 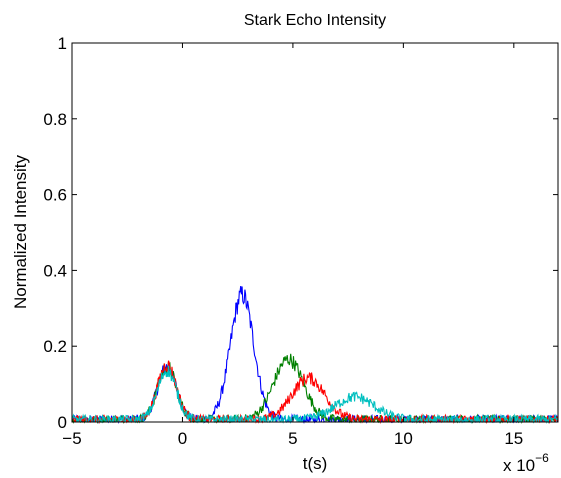 I want to click on x-multiplier-base: x 10, so click(x=519, y=465).